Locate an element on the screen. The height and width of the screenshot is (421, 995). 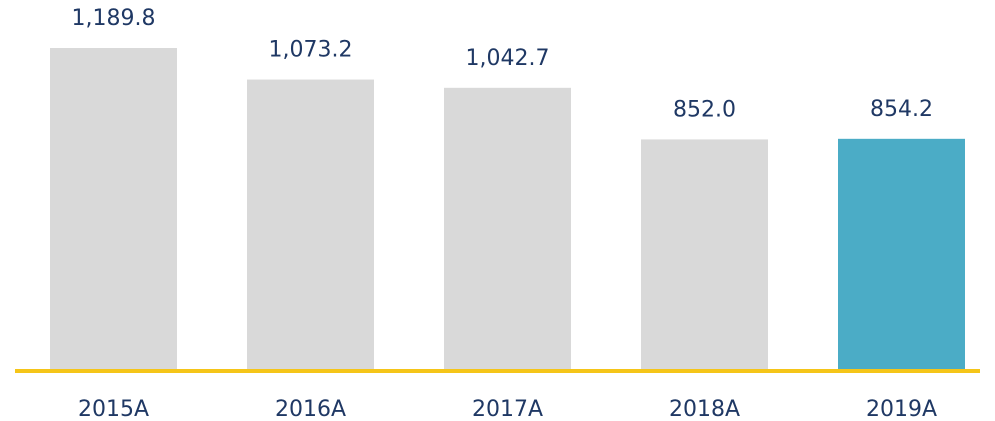
value-label: 1,073.2 is located at coordinates (311, 50).